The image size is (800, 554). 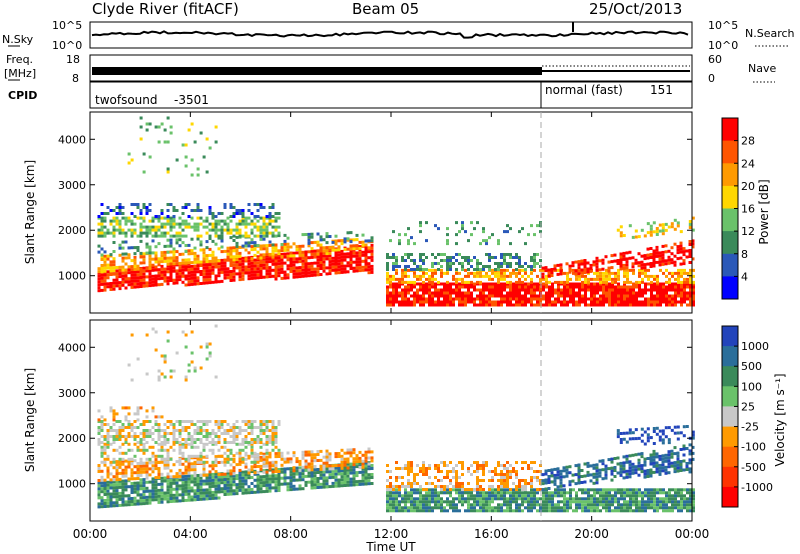 I want to click on freq-left-tick-low: 8, so click(x=75, y=78).